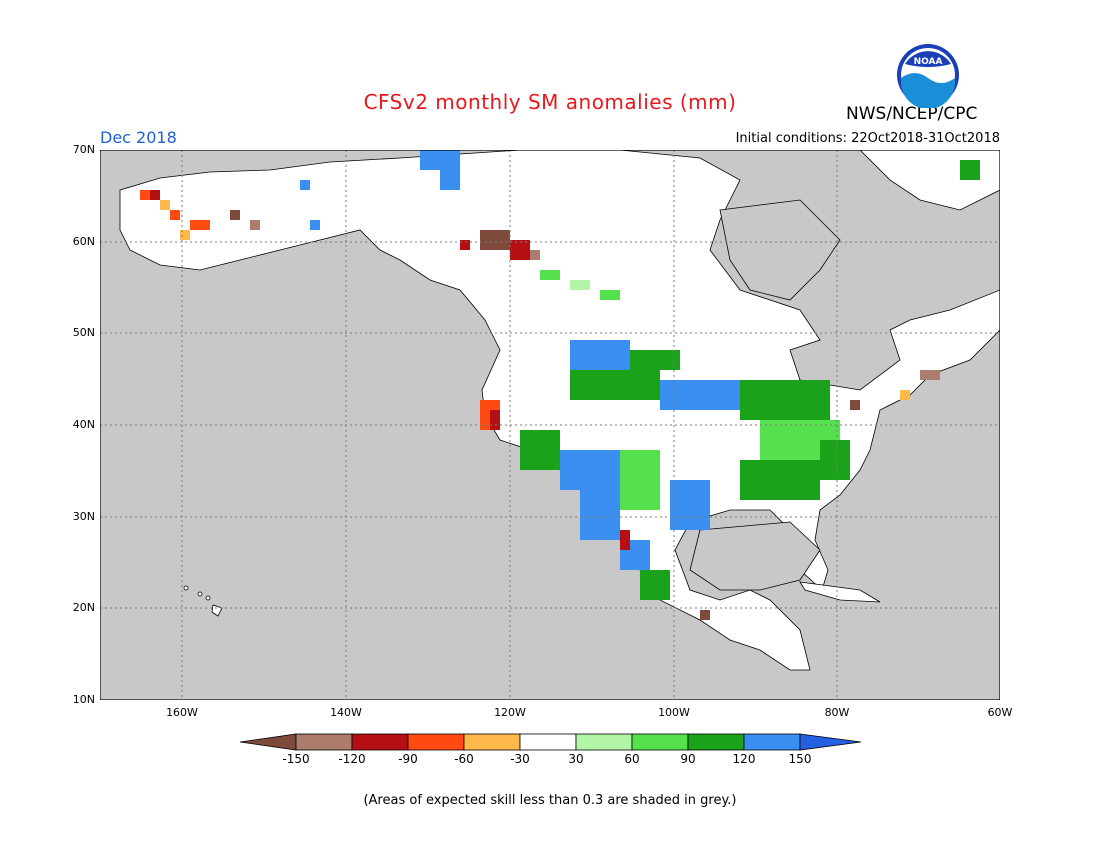  What do you see at coordinates (576, 759) in the screenshot?
I see `colorbar-label: 30` at bounding box center [576, 759].